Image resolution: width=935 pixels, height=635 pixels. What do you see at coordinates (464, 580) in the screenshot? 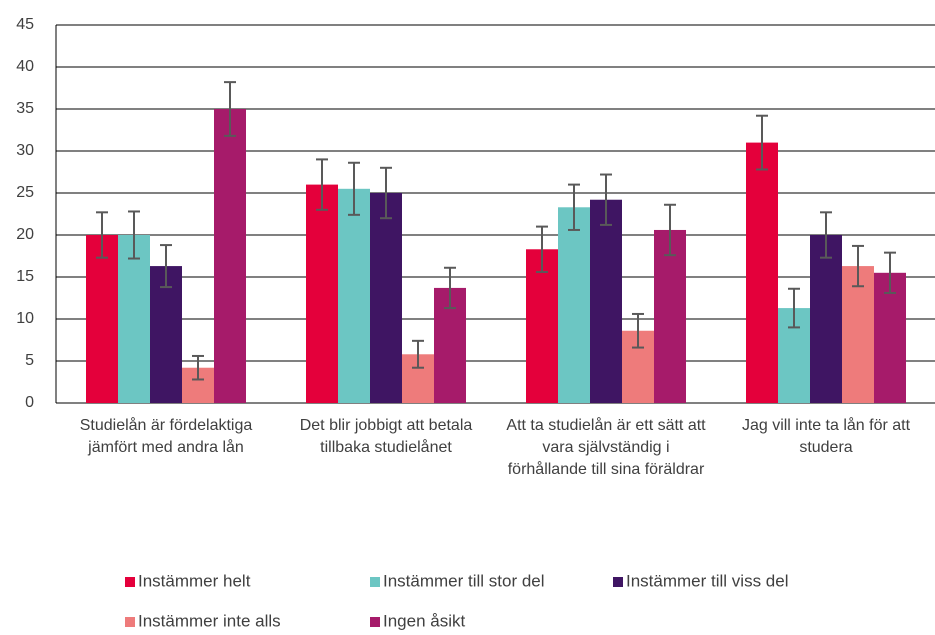
I see `legend-label: Instämmer till stor del` at bounding box center [464, 580].